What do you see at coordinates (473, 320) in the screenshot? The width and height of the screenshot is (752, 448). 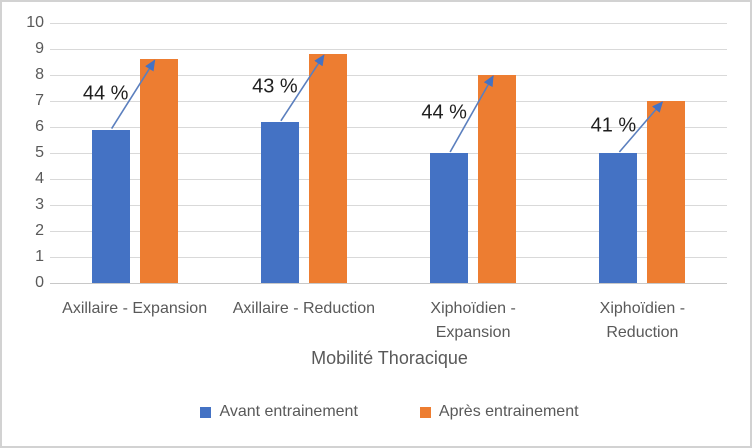 I see `category-label: Xiphoïdien - Expansion` at bounding box center [473, 320].